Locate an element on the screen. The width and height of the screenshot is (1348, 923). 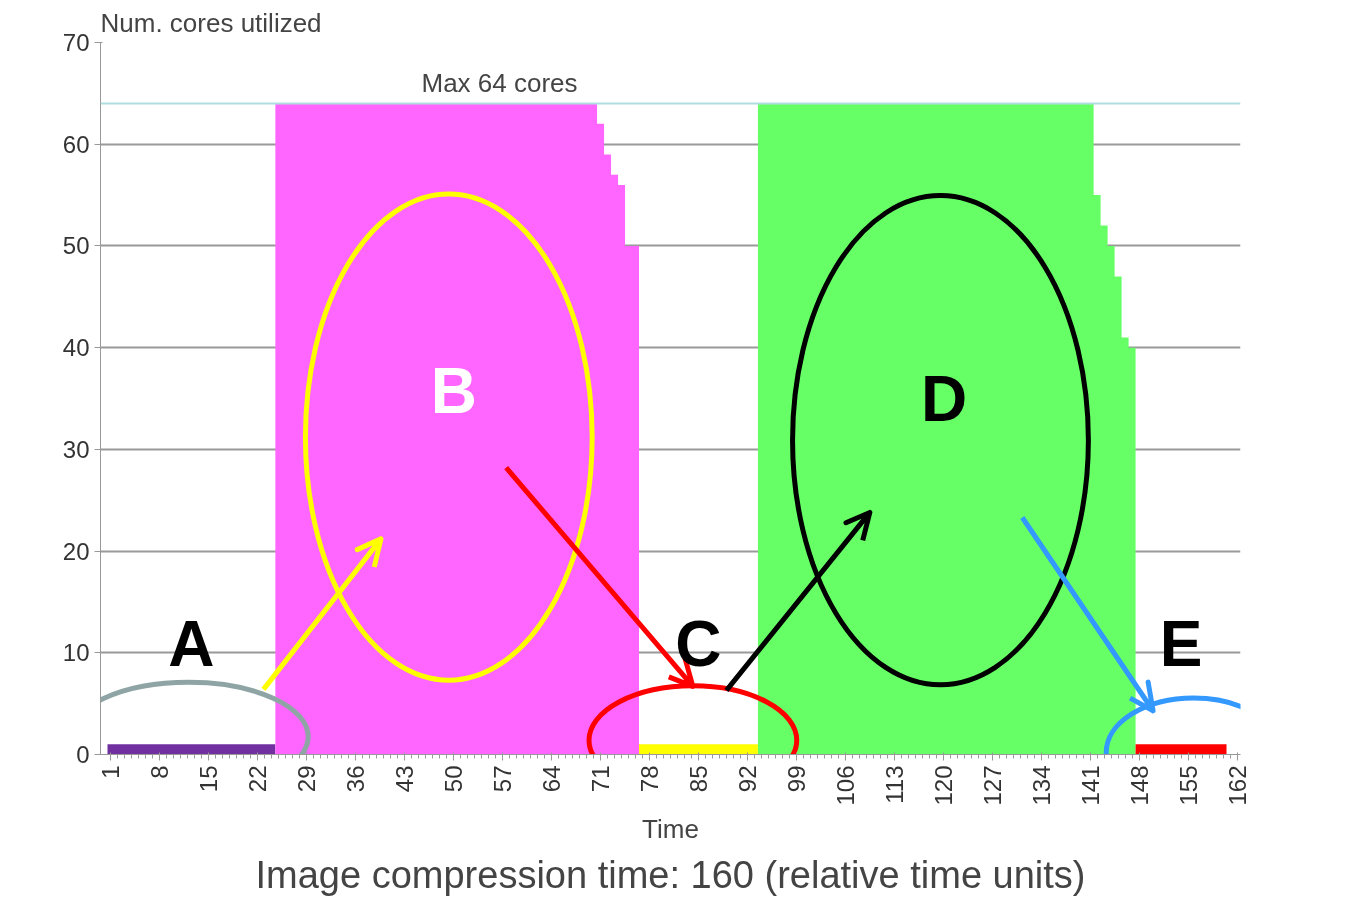
x-tick-label: 106 is located at coordinates (845, 785).